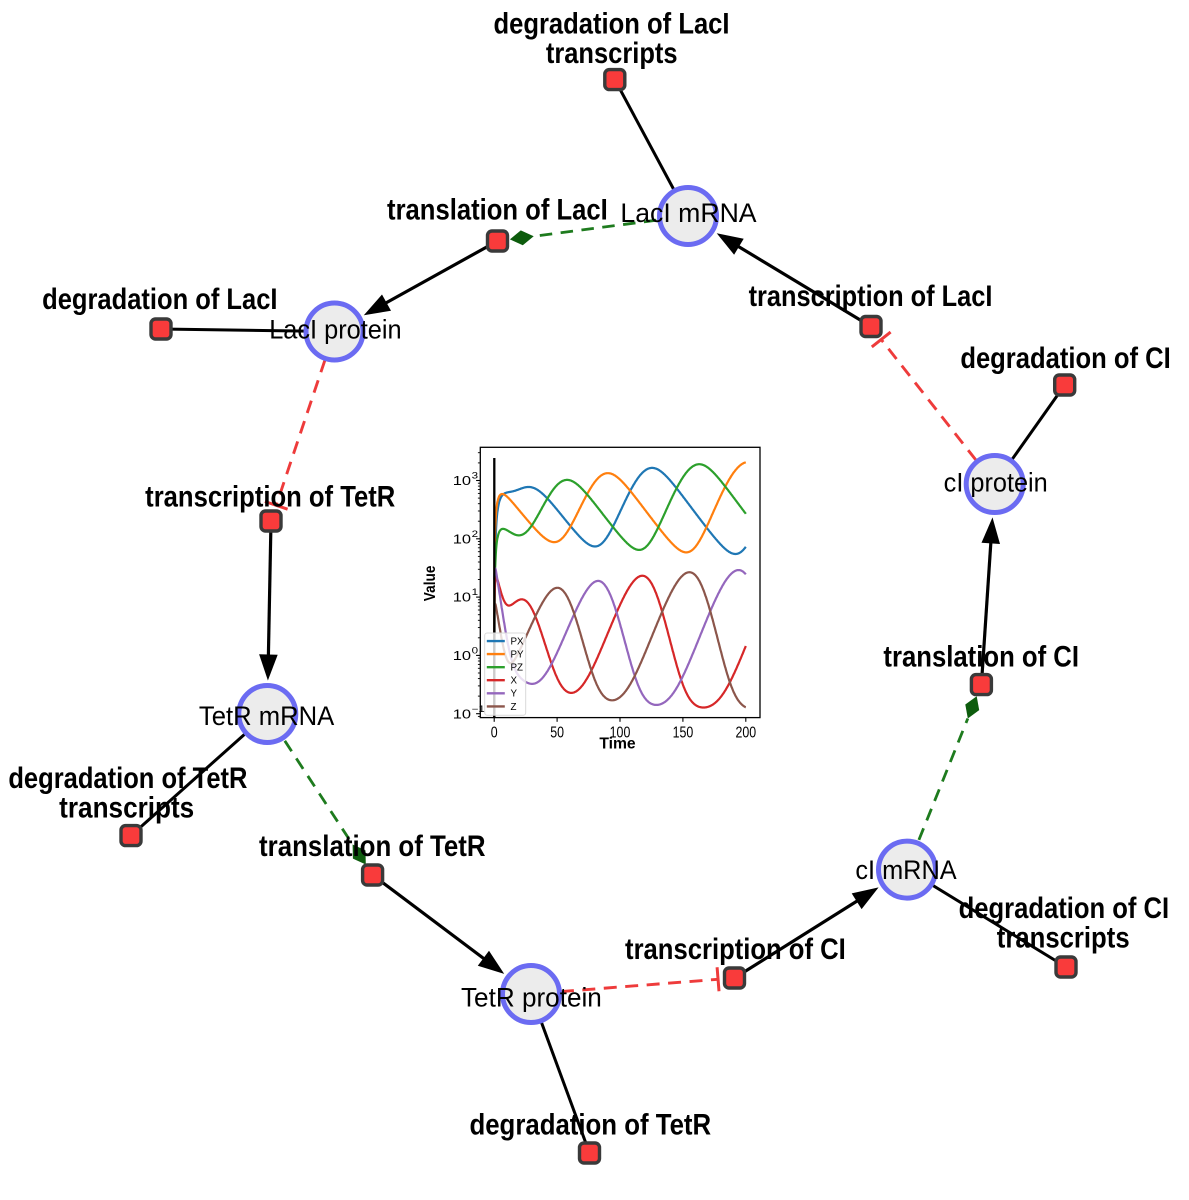 This screenshot has height=1200, width=1189. I want to click on svg-text: 1, so click(475, 592).